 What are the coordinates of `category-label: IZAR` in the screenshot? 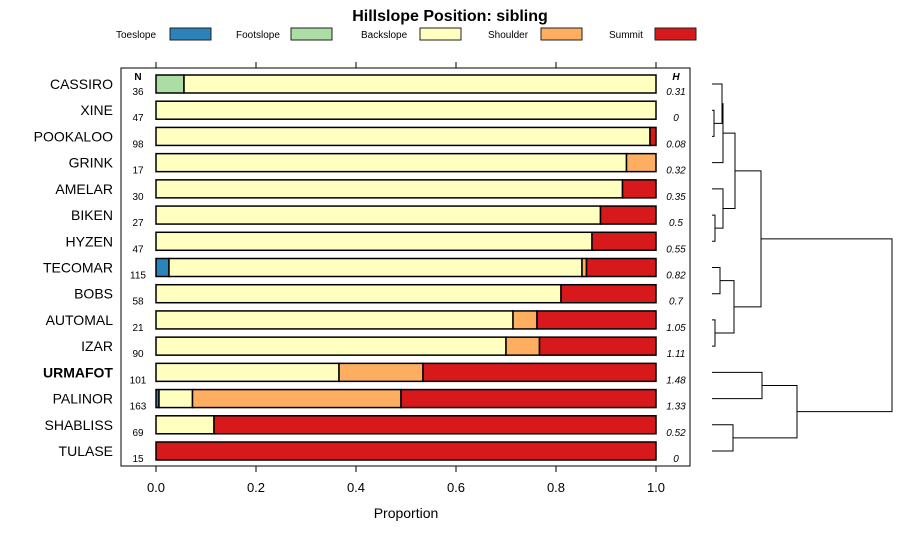 It's located at (97, 346).